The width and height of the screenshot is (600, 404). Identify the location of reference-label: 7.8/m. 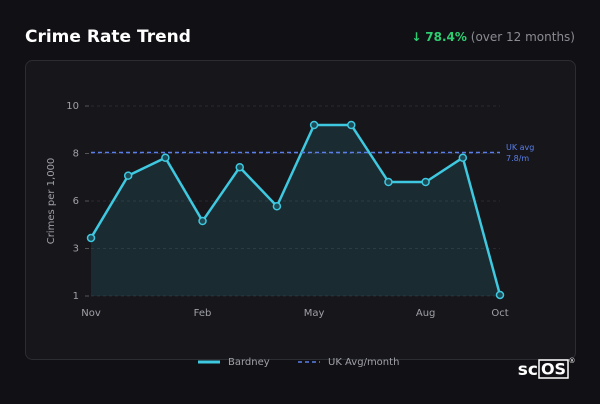
(517, 158).